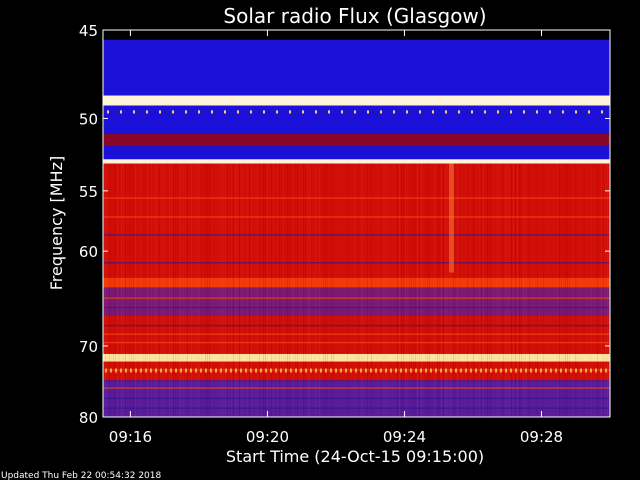 This screenshot has height=480, width=640. I want to click on y-axis-label: Frequency [MHz], so click(56, 223).